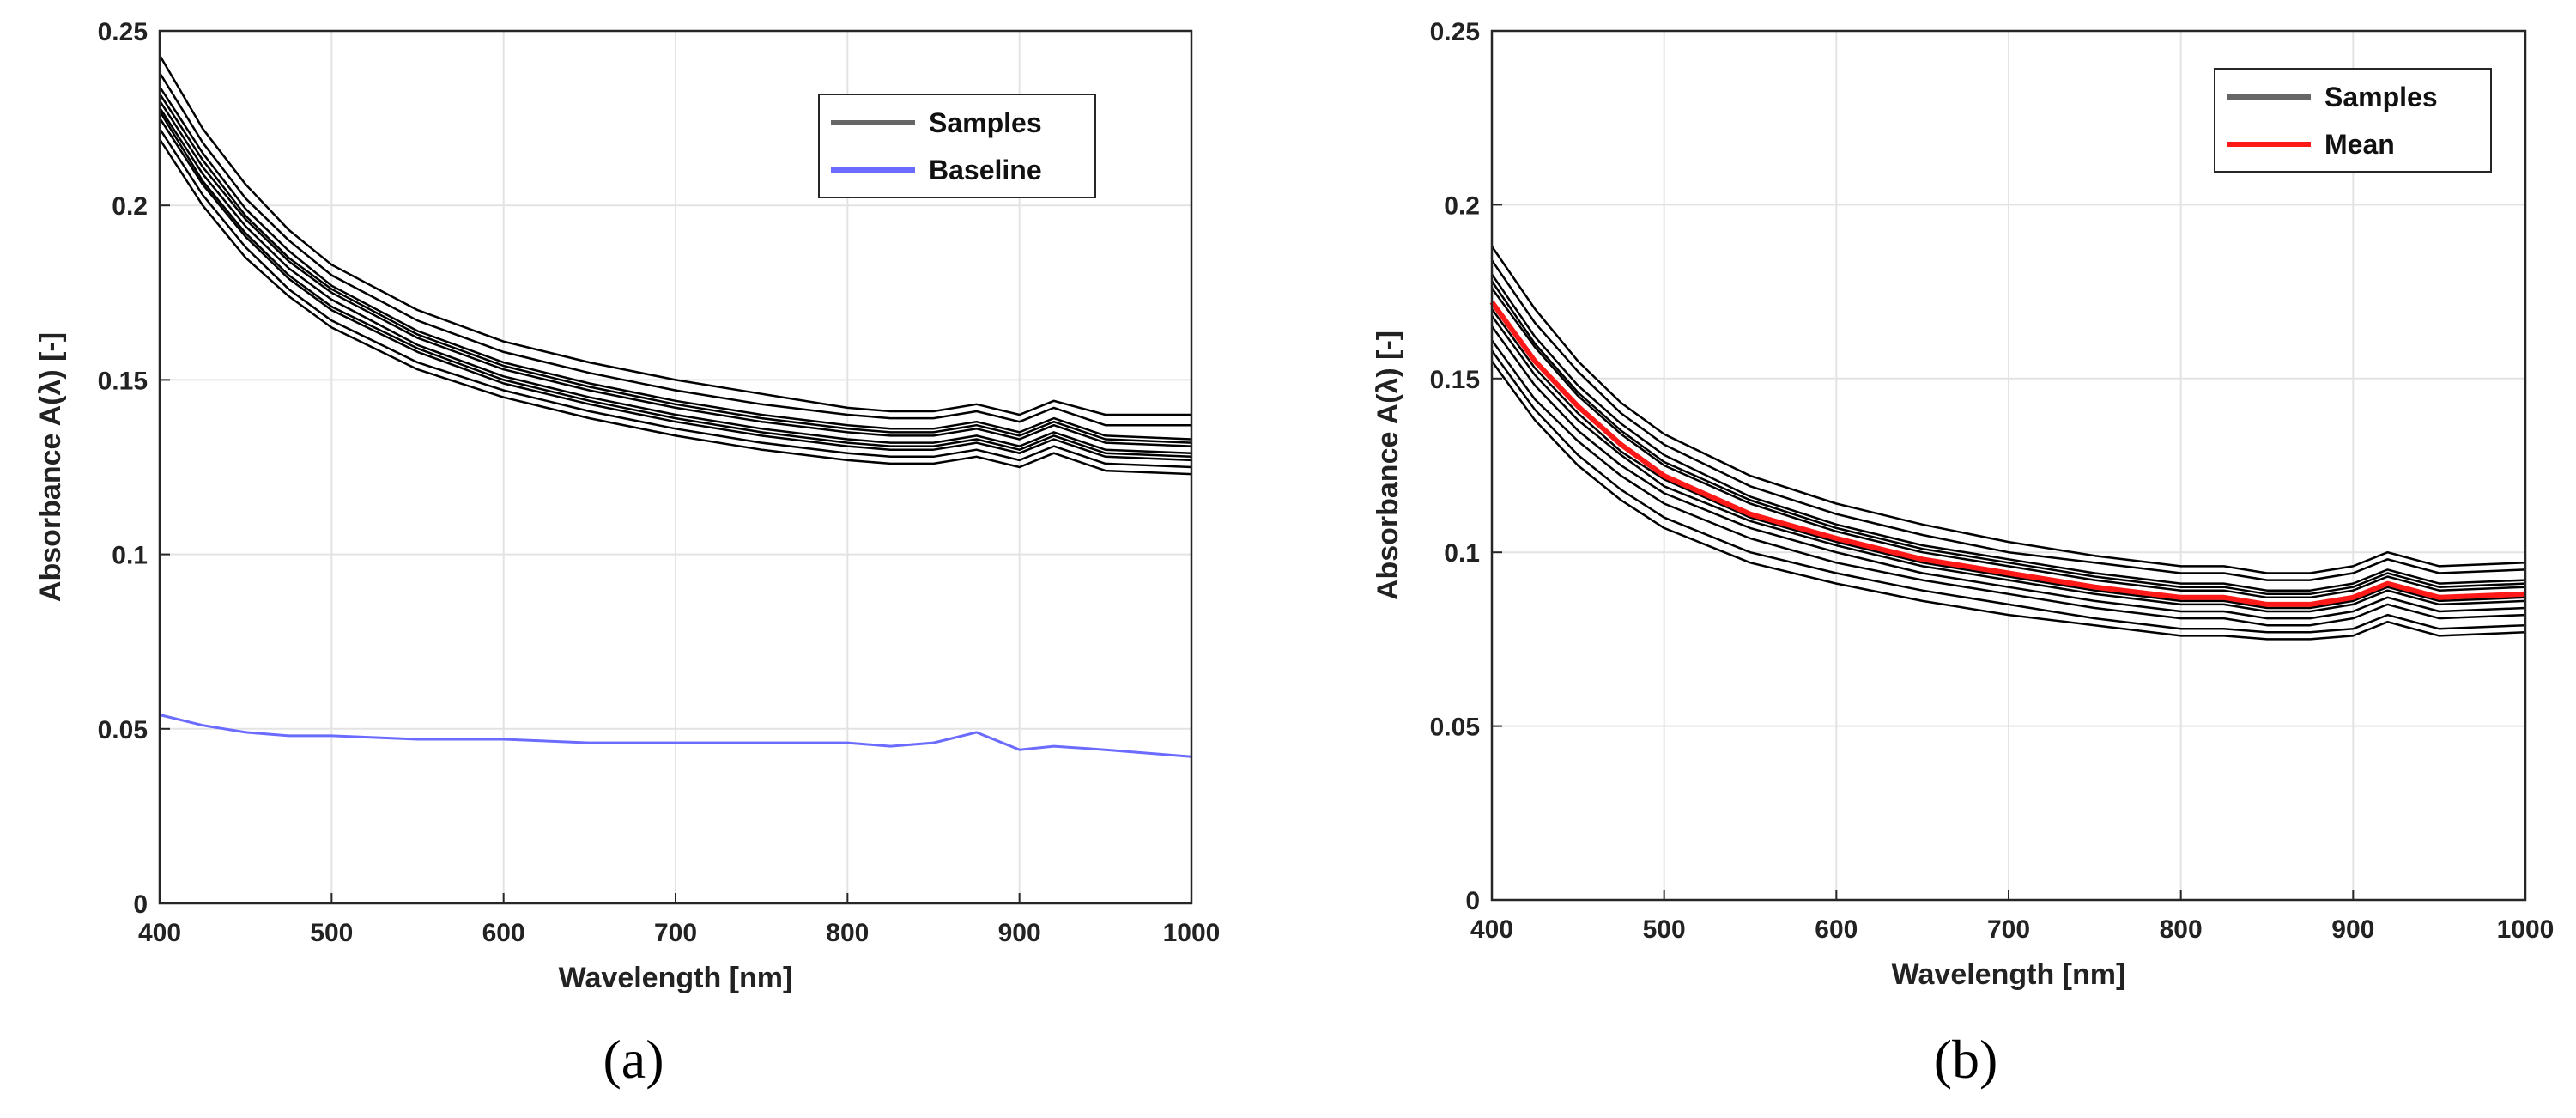 This screenshot has height=1118, width=2576. Describe the element at coordinates (675, 736) in the screenshot. I see `baseline-line` at that location.